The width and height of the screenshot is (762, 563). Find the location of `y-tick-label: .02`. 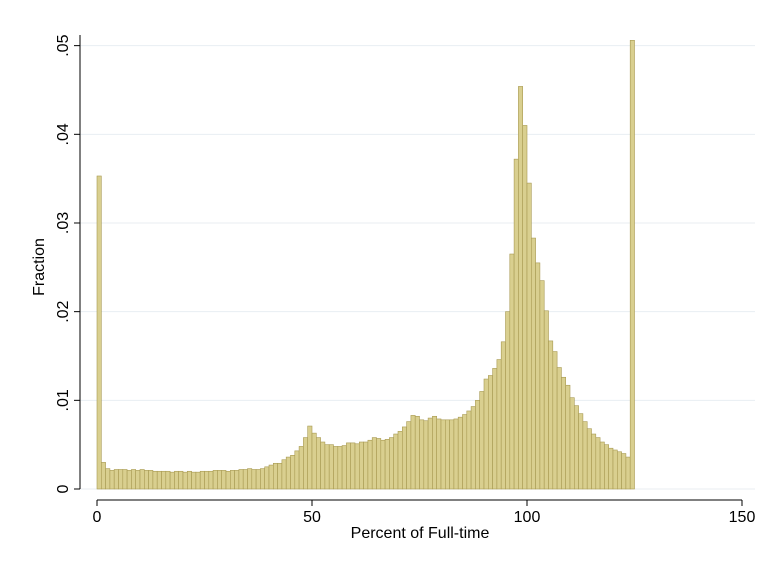

y-tick-label: .02 is located at coordinates (63, 311).